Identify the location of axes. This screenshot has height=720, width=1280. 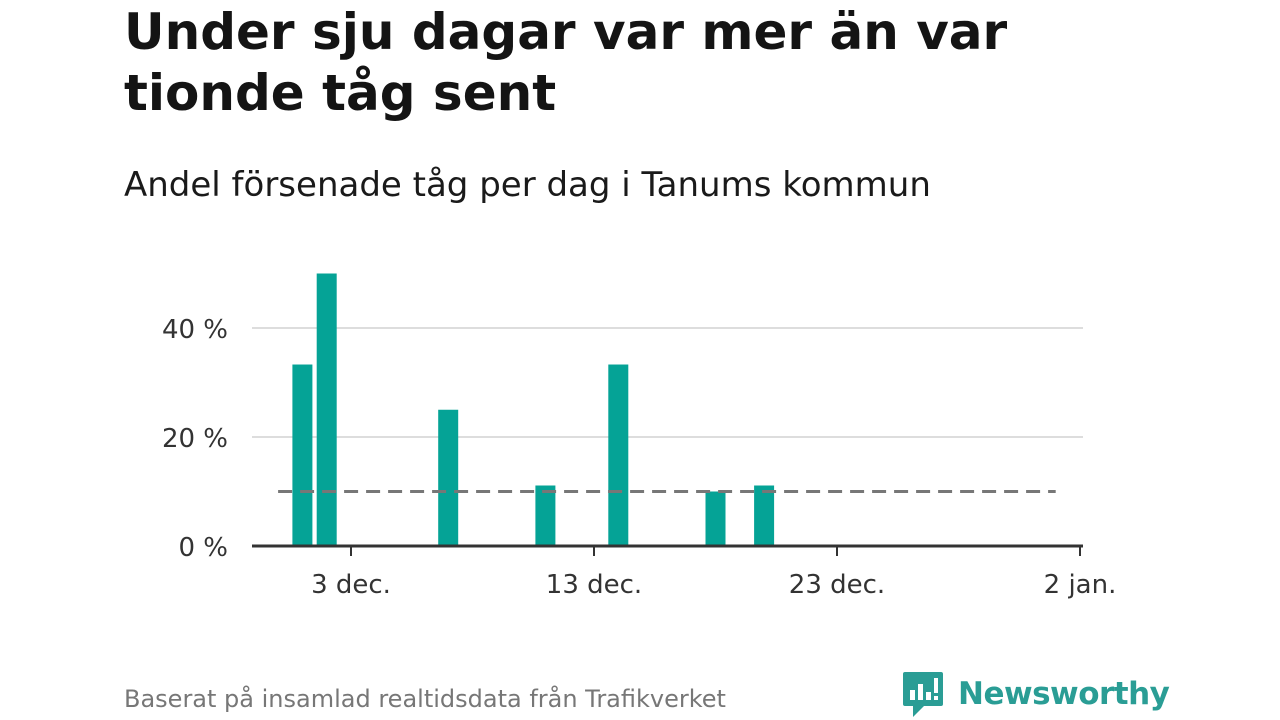
(667, 550).